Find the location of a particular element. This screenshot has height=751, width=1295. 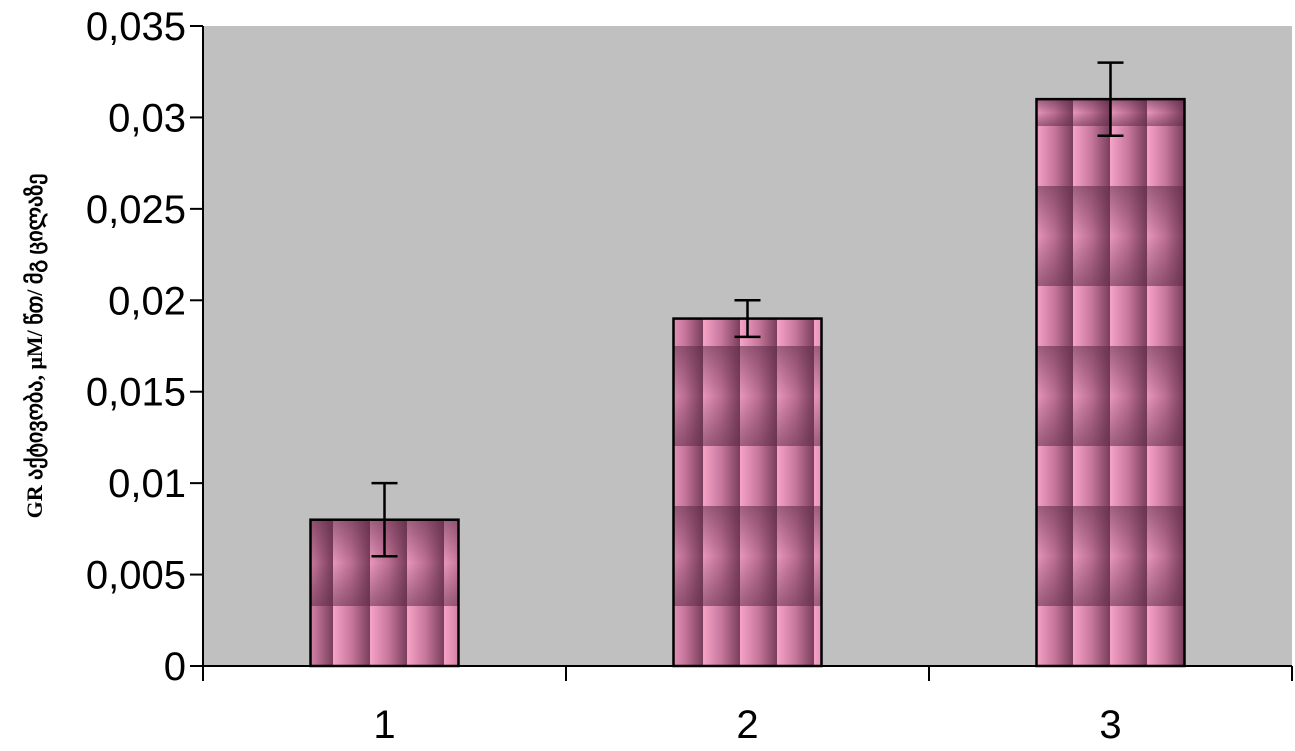

y-tick-label: 0,02 is located at coordinates (147, 301).